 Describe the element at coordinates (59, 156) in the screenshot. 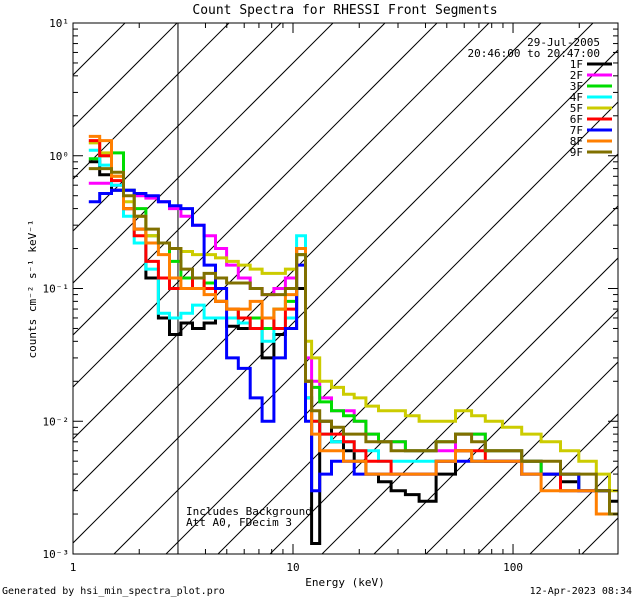

I see `y-tick-label: 10⁰` at that location.